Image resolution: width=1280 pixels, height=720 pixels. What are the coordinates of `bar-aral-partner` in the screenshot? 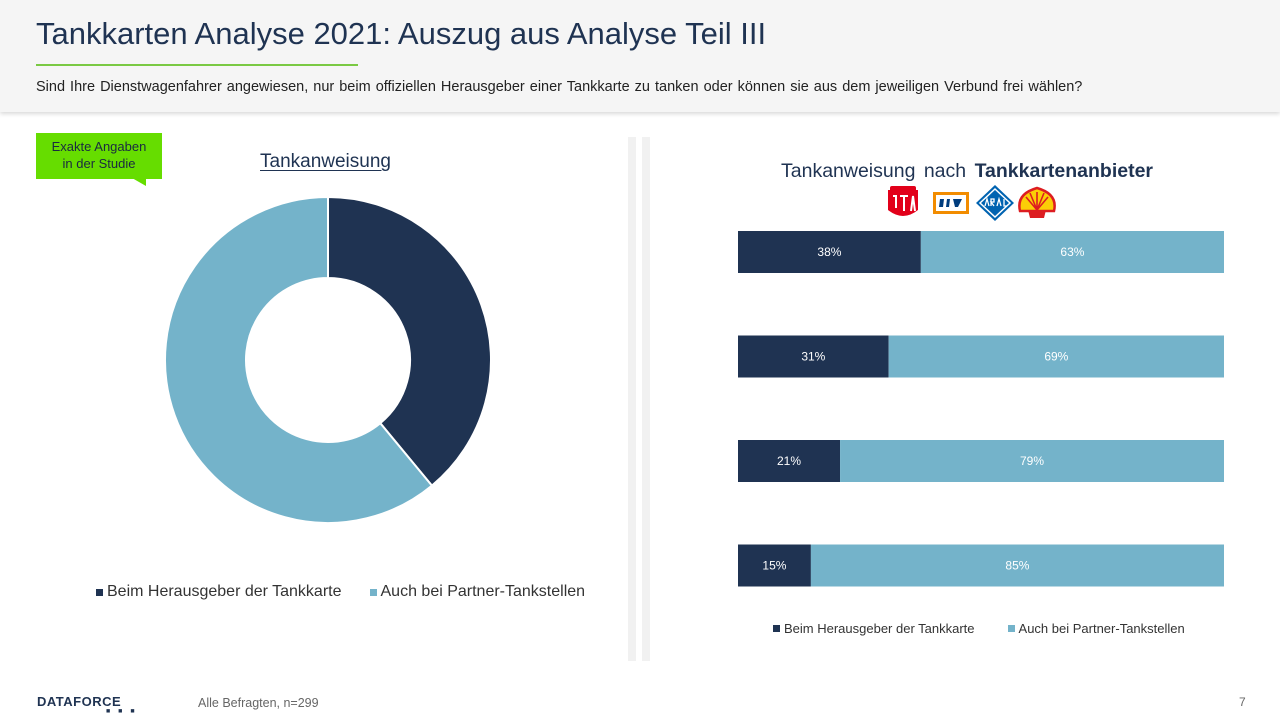 It's located at (1032, 461).